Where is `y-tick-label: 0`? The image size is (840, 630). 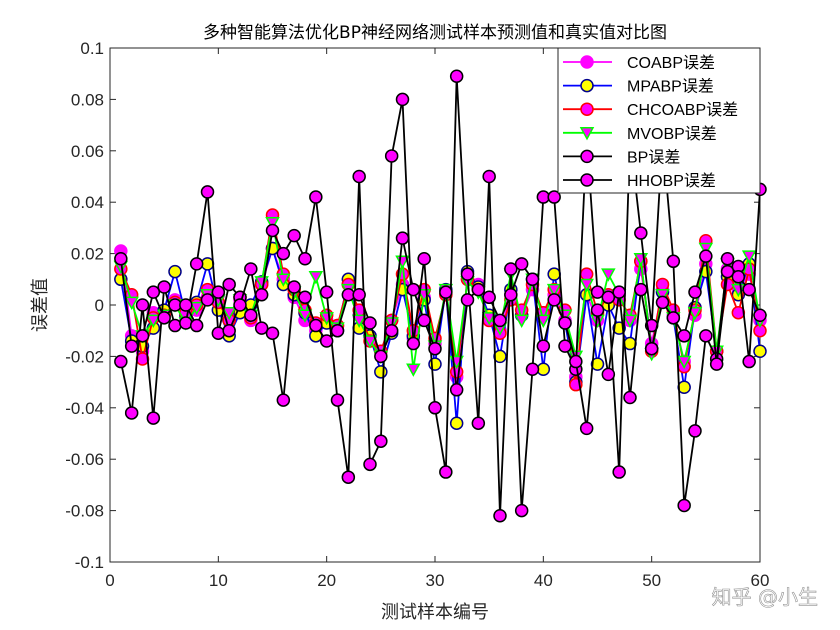 y-tick-label: 0 is located at coordinates (99, 305).